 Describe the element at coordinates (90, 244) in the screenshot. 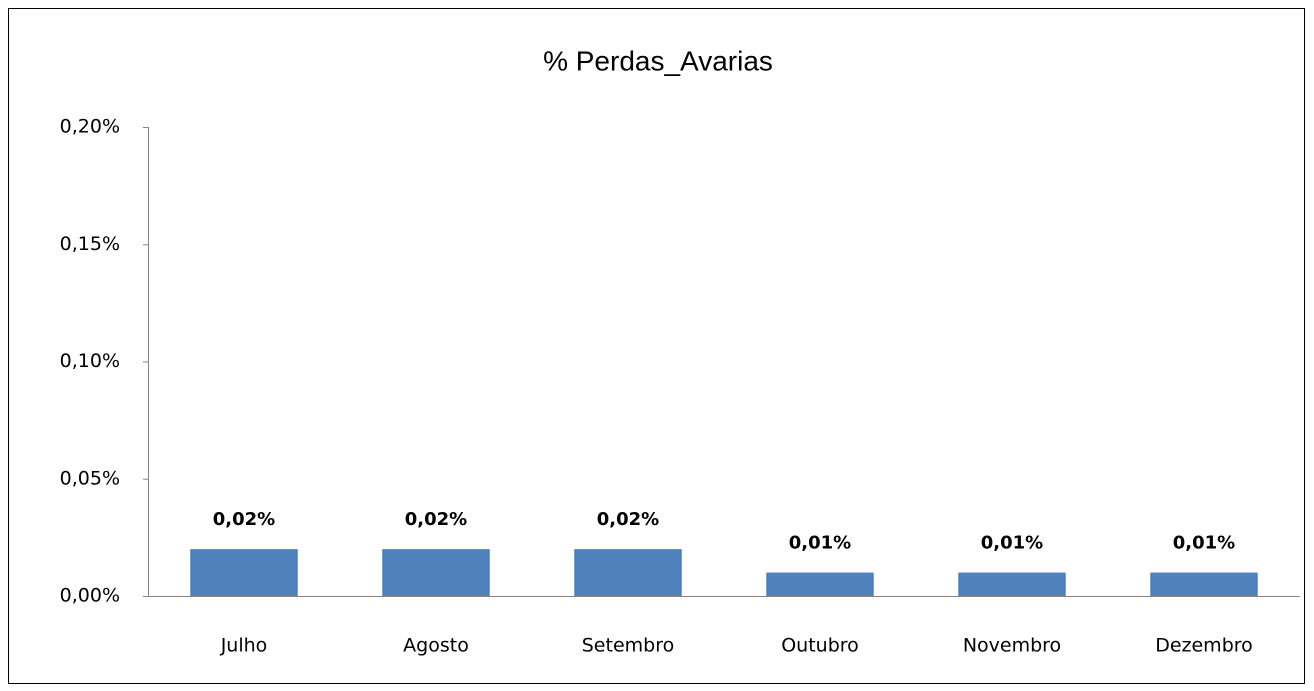

I see `y-tick-label: 0,15%` at that location.